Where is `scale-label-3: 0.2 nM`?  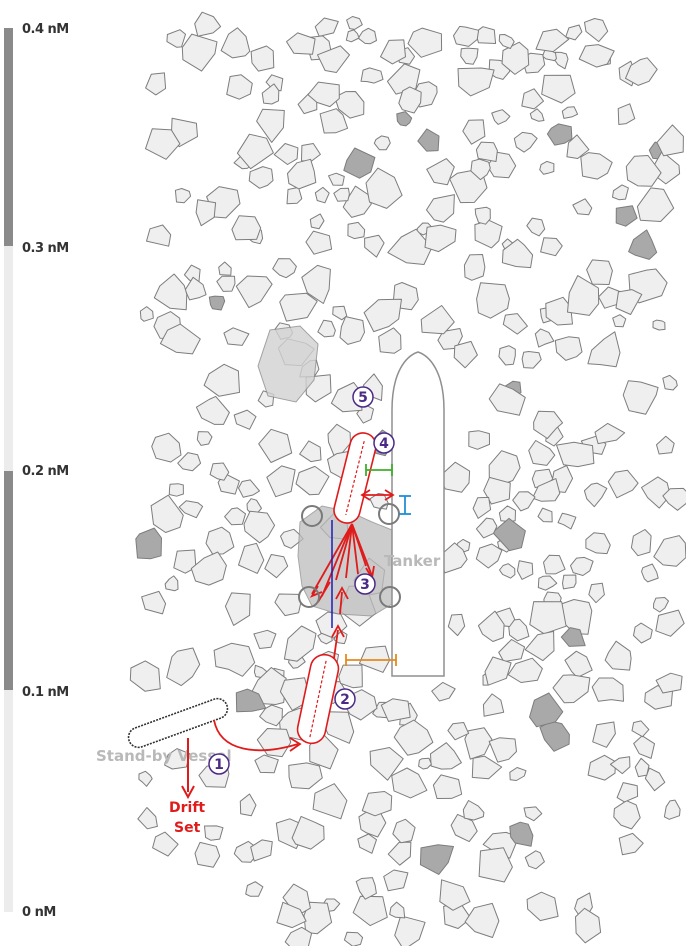 scale-label-3: 0.2 nM is located at coordinates (45, 471).